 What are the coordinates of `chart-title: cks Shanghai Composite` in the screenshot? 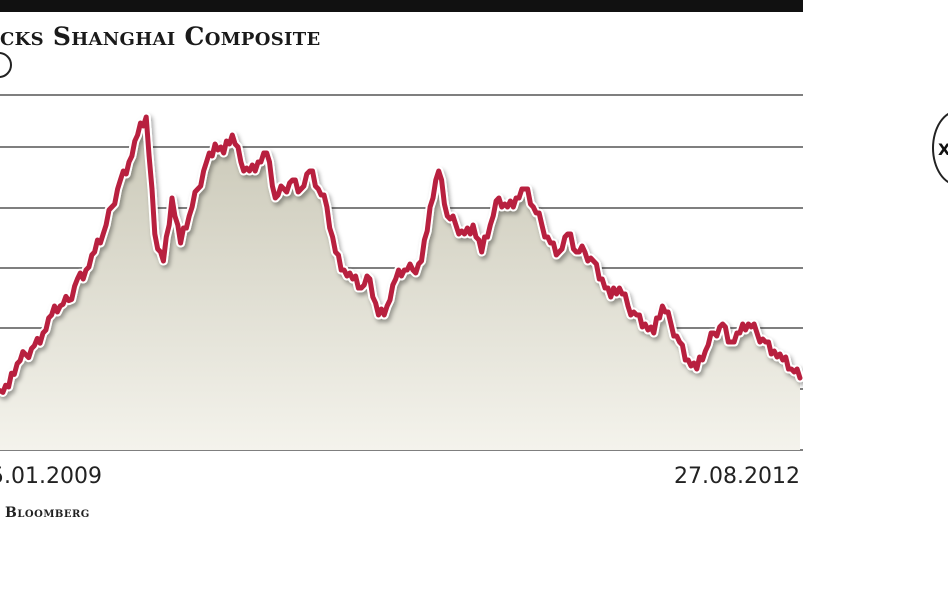 It's located at (160, 36).